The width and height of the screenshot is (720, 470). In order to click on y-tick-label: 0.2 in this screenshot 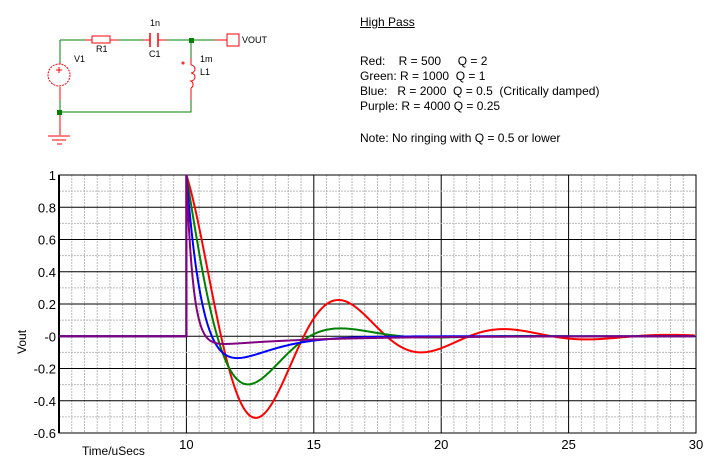, I will do `click(47, 304)`.